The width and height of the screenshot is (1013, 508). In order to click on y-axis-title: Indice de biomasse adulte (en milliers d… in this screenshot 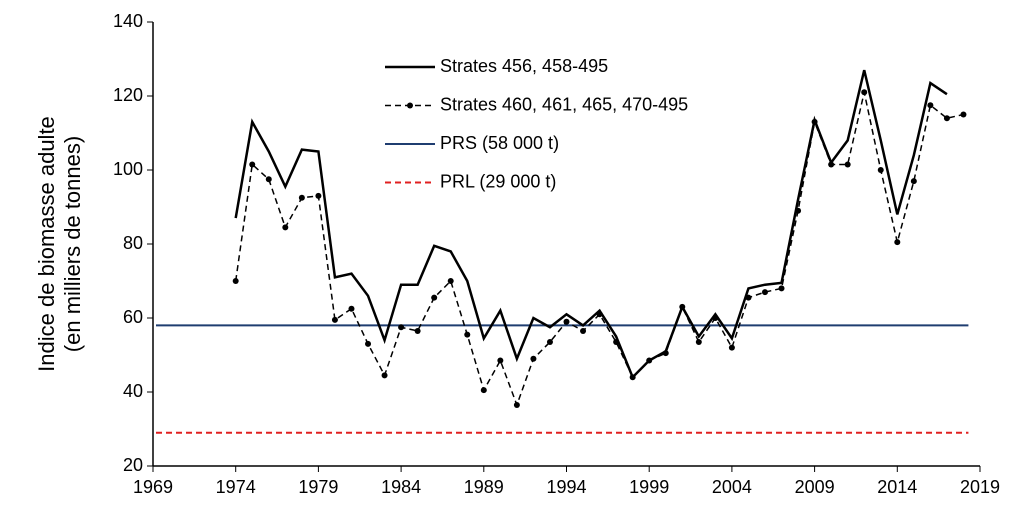, I will do `click(59, 244)`.